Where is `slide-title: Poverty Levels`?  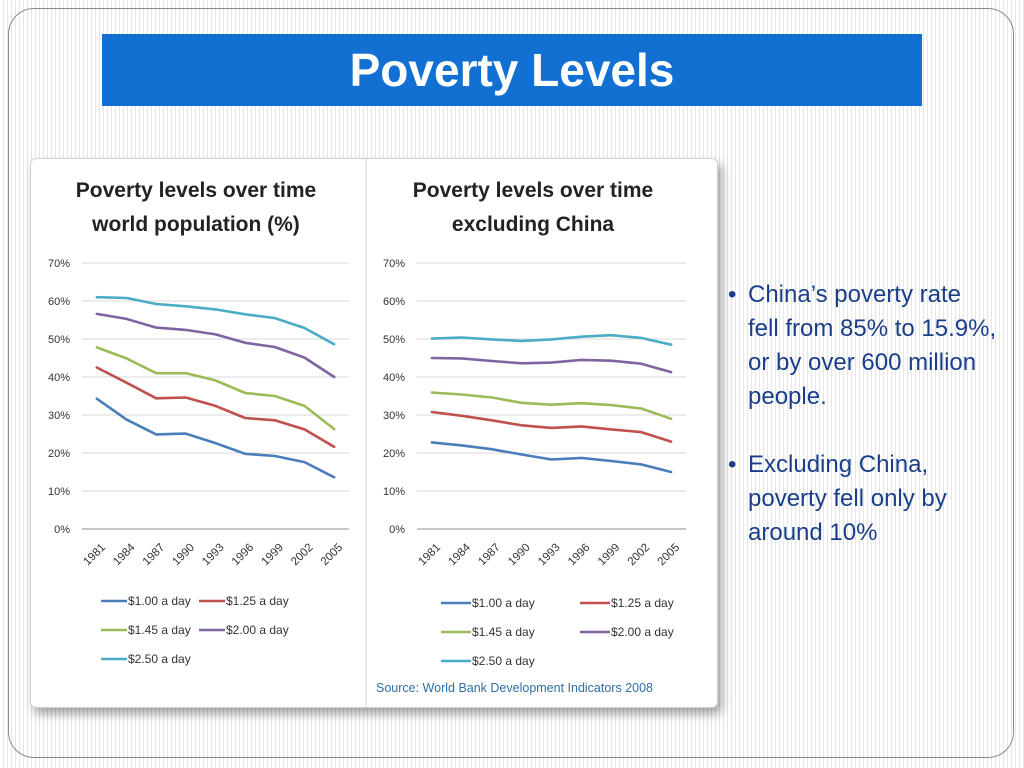 slide-title: Poverty Levels is located at coordinates (512, 70).